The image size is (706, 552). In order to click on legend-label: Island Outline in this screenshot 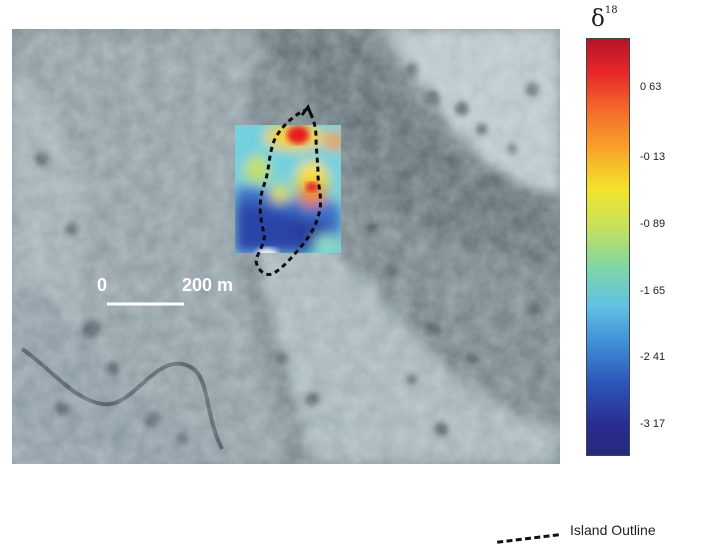, I will do `click(613, 530)`.